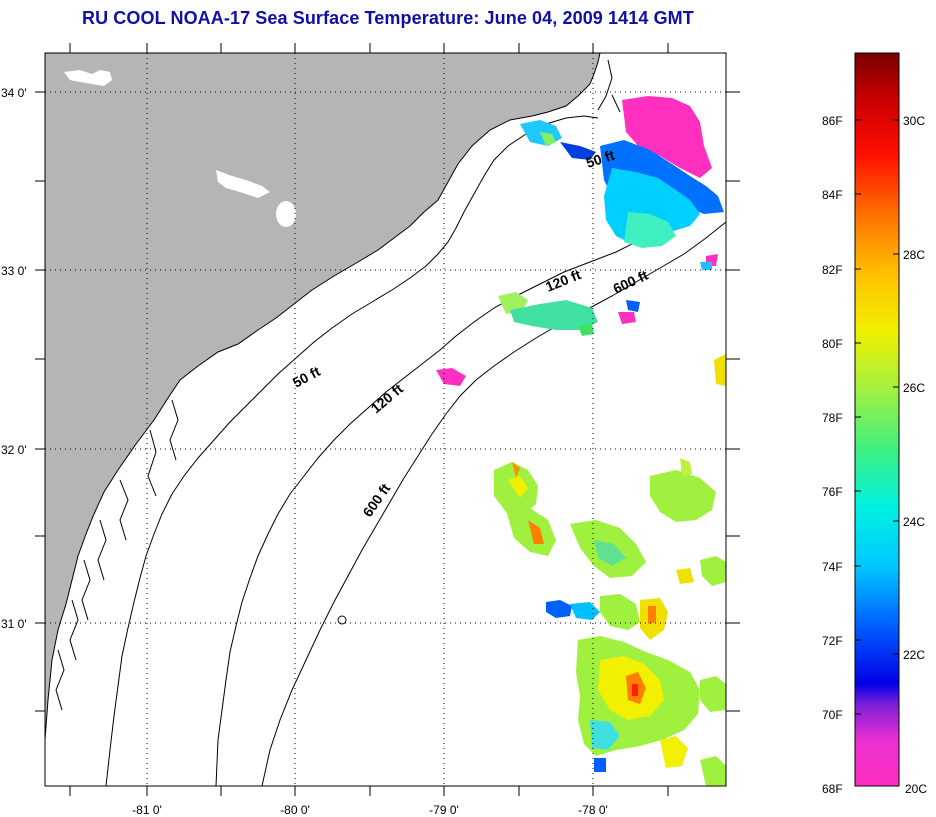  Describe the element at coordinates (832, 789) in the screenshot. I see `colorbar-f-label: 68F` at that location.